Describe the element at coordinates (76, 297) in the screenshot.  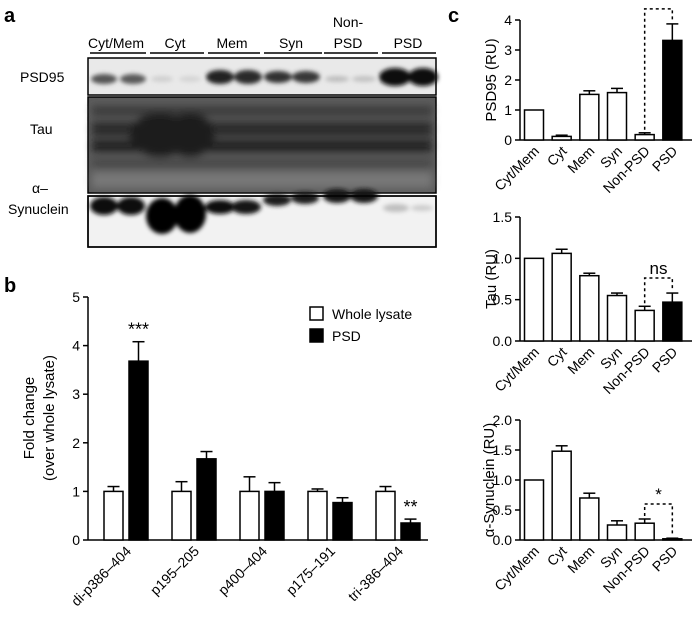
I see `y-tick-label: 5` at that location.